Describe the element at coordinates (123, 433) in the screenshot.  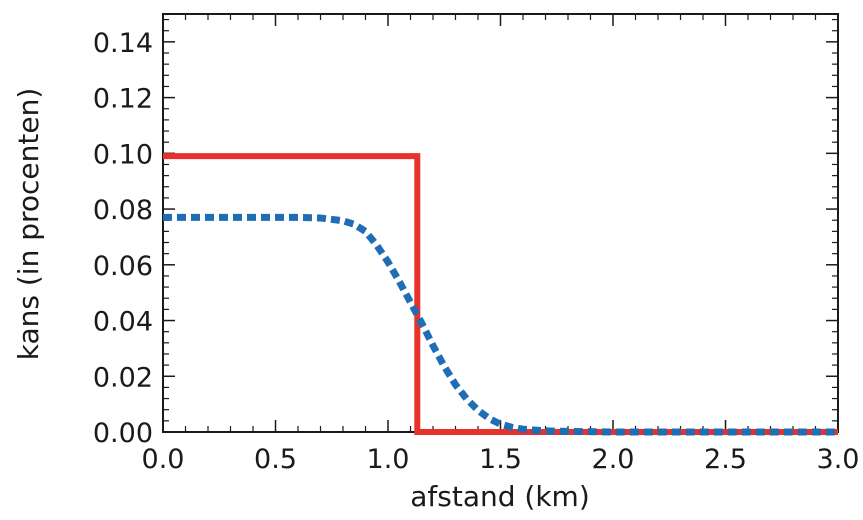
I see `y-tick-label: 0.00` at that location.